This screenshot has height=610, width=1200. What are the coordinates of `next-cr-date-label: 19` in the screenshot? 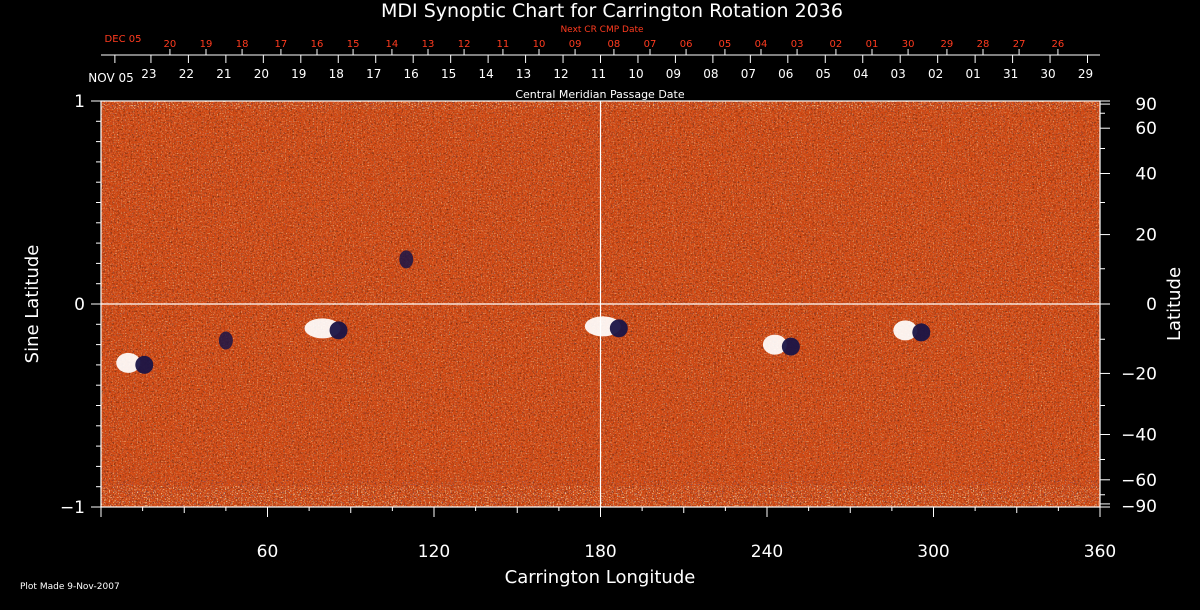 It's located at (206, 44).